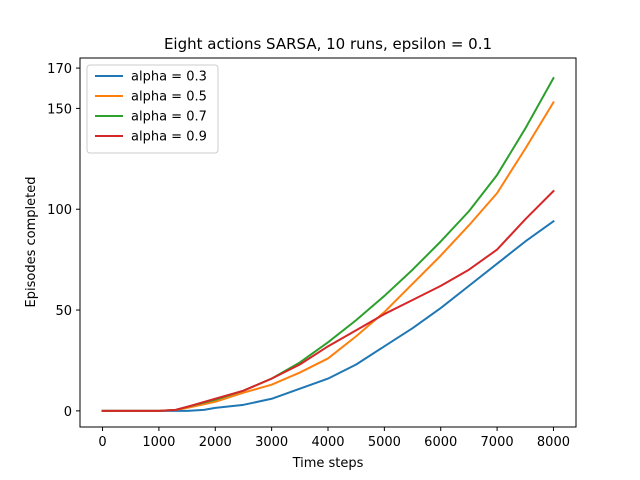 This screenshot has height=480, width=640. I want to click on y-axis: 0 50 100 150 170, so click(63, 241).